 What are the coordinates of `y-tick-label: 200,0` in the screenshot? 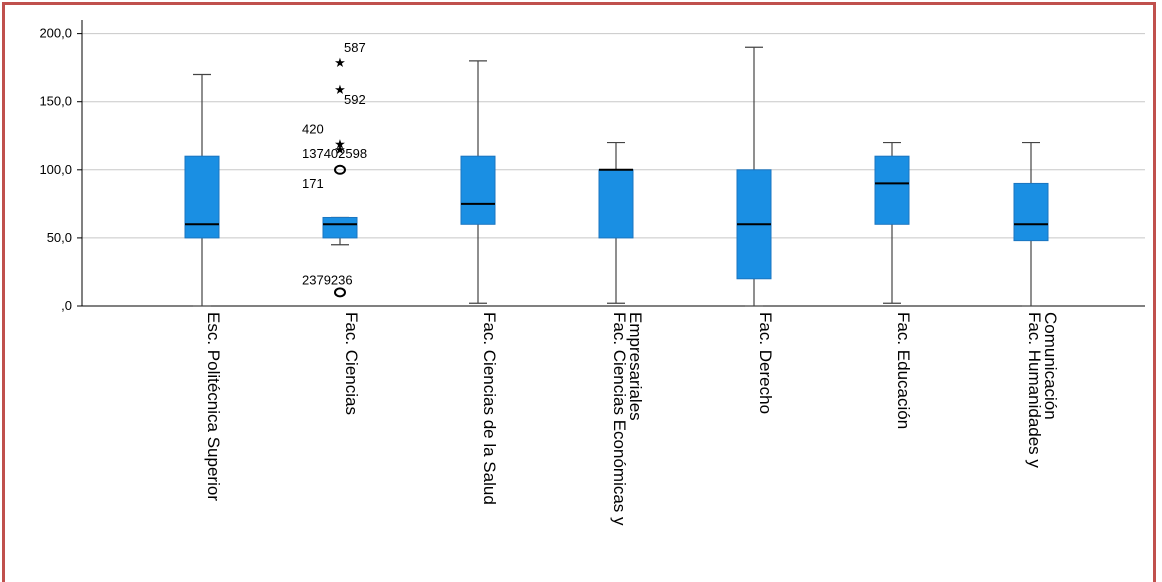 It's located at (55, 33).